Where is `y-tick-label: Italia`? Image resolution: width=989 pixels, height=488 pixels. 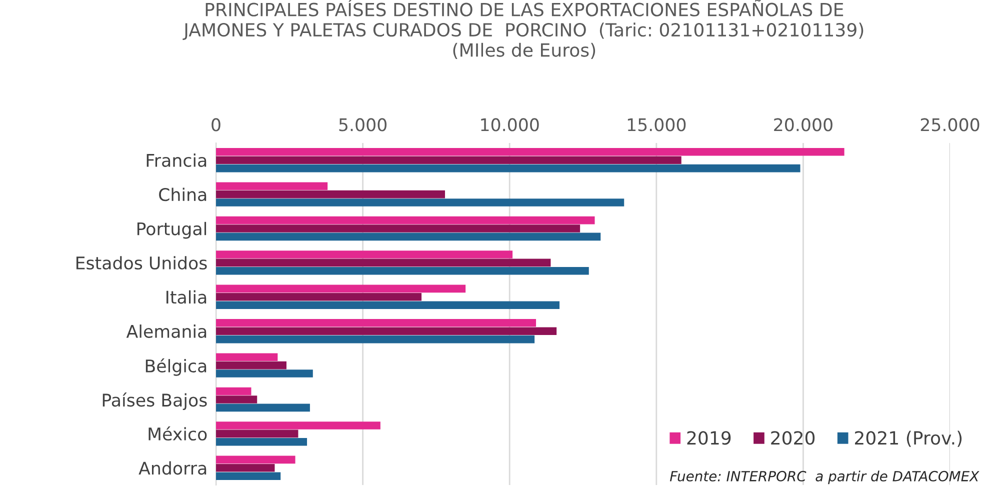 y-tick-label: Italia is located at coordinates (186, 297).